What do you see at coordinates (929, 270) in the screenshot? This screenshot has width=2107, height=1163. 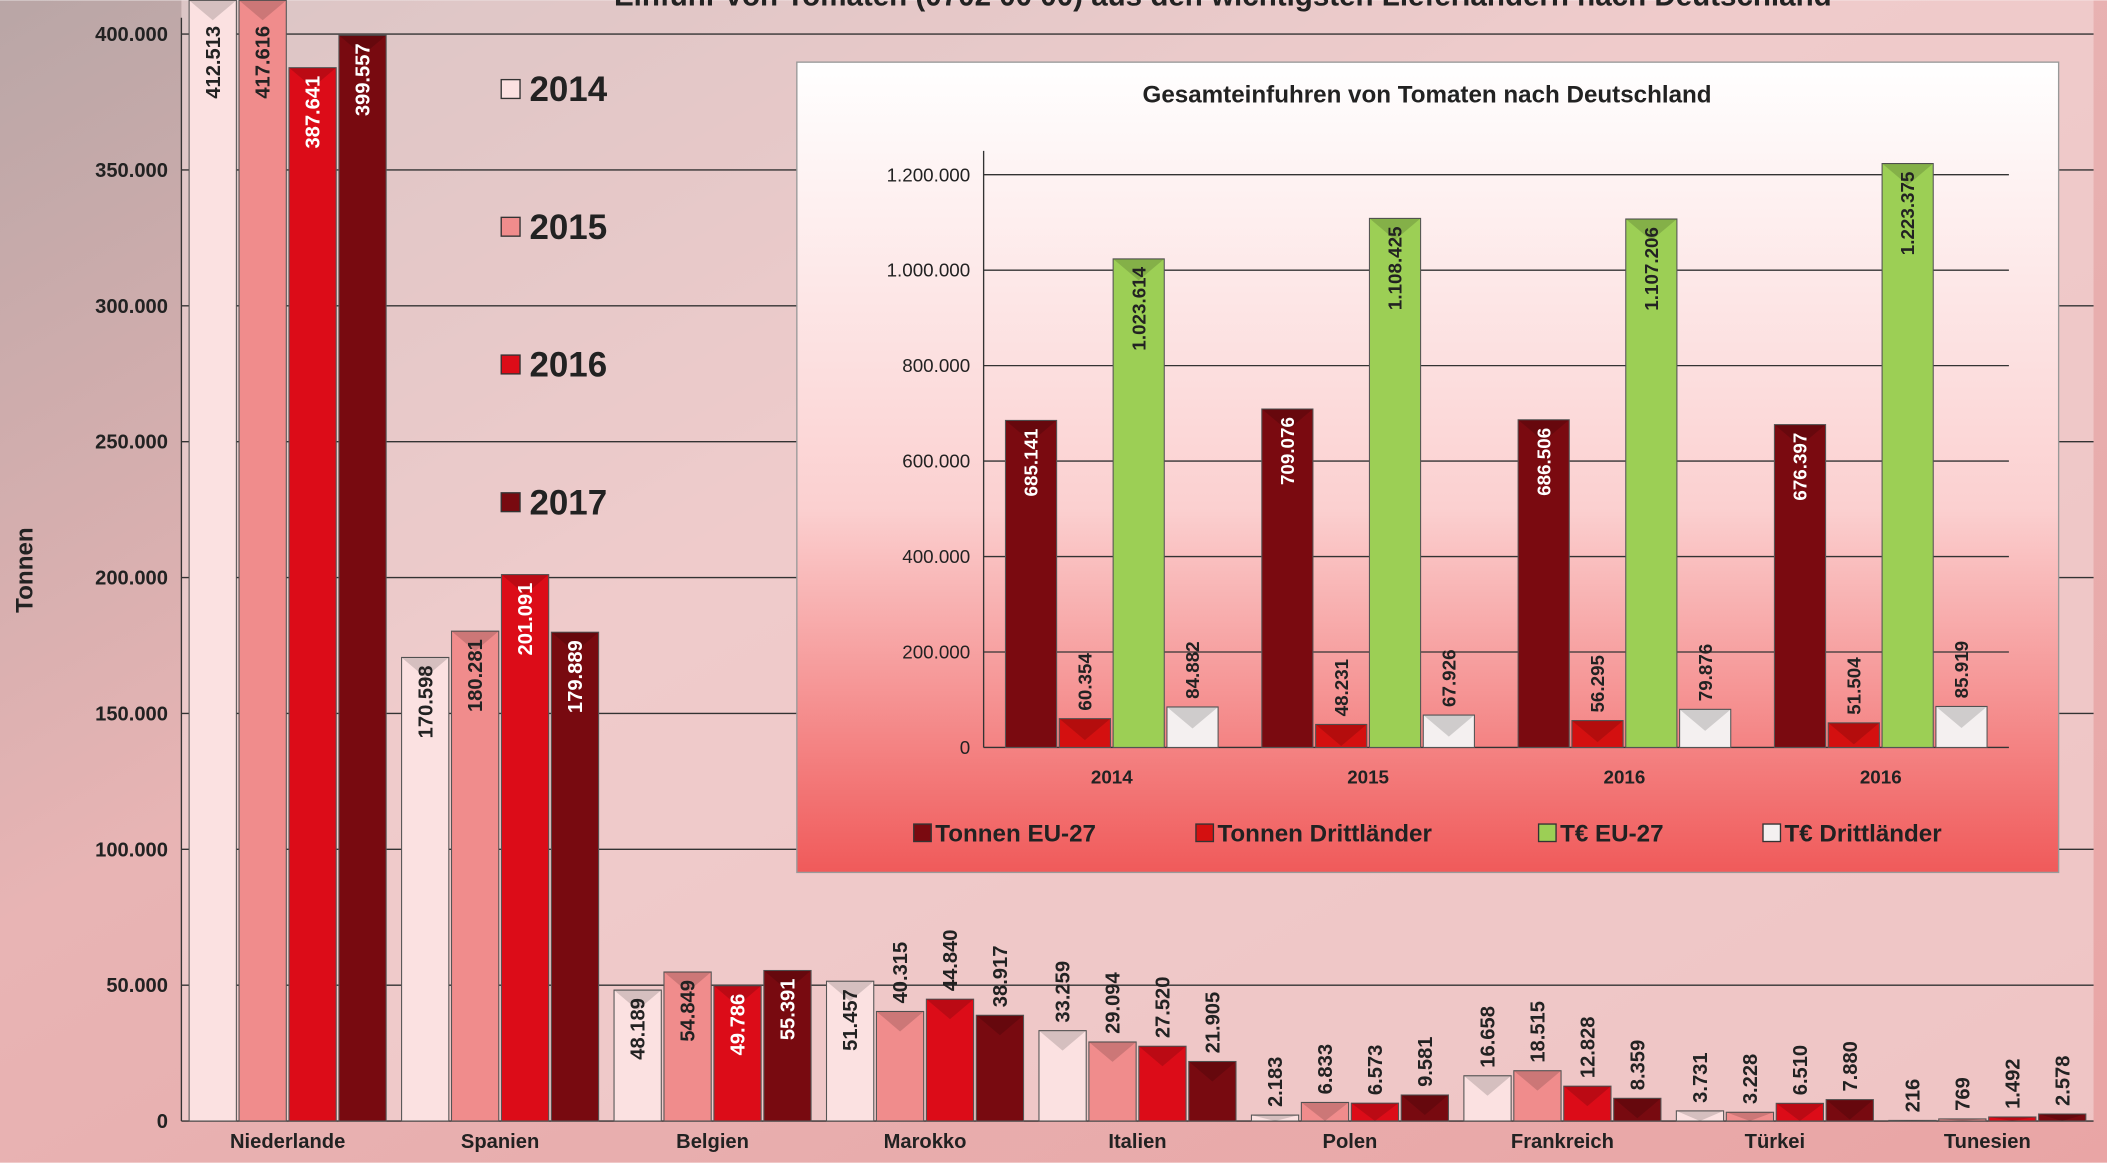 I see `y-tick-label: 1.000.000` at bounding box center [929, 270].